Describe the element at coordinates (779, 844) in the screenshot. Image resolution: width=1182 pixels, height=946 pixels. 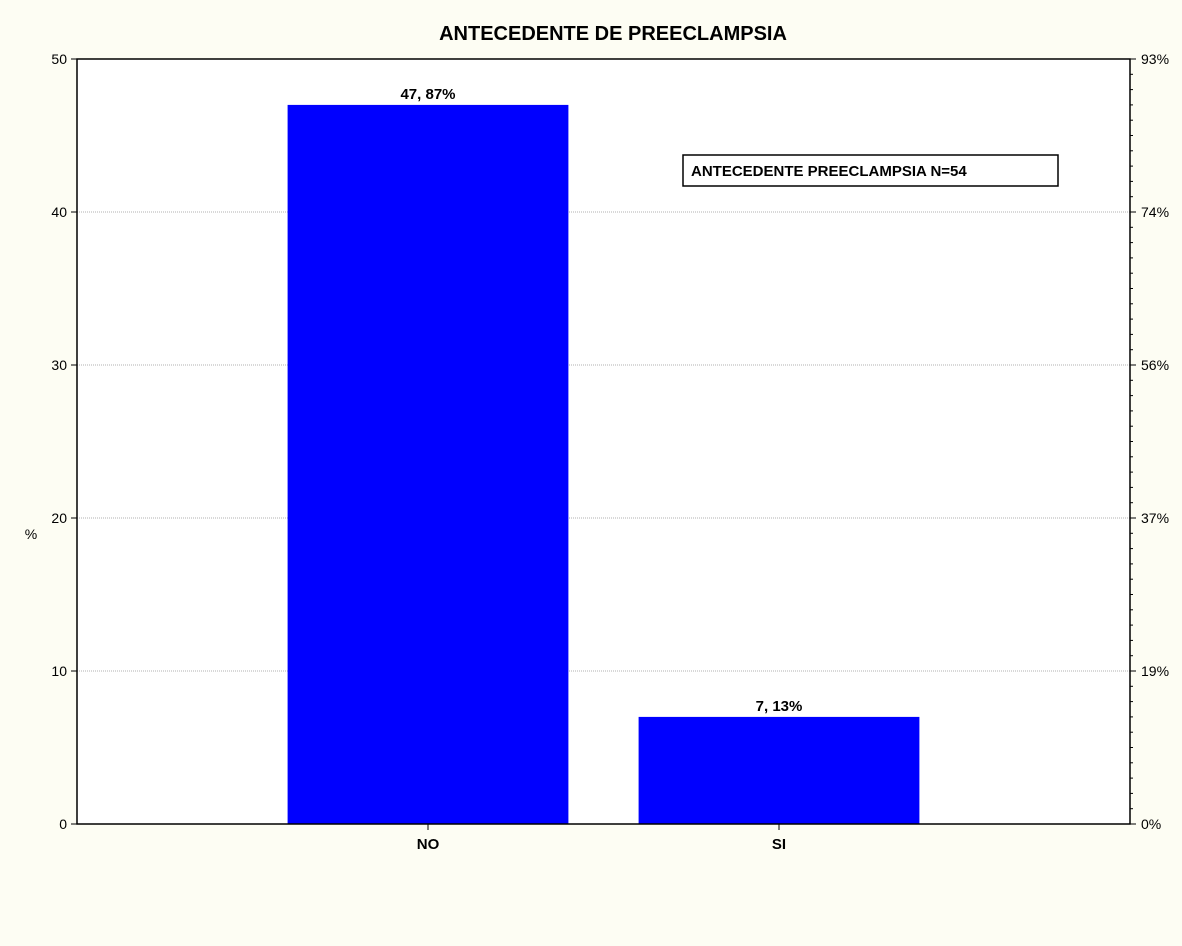
I see `x-tick-label: SI` at that location.